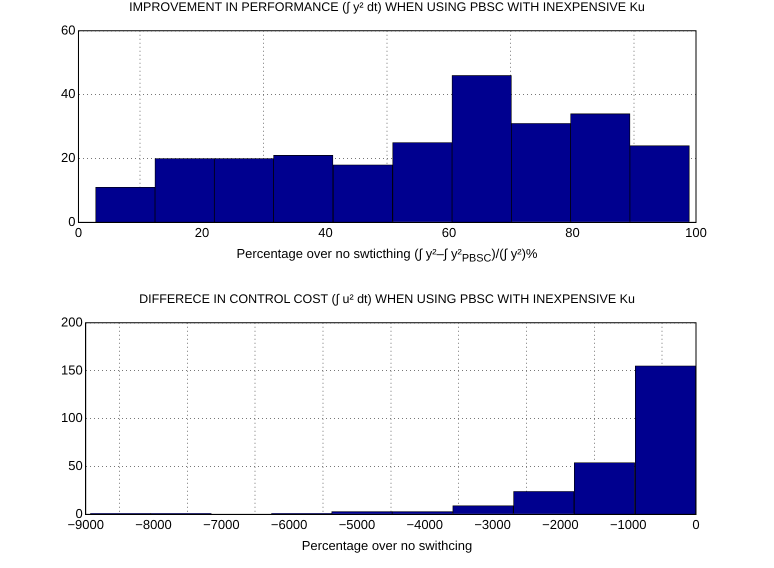 The height and width of the screenshot is (568, 774). I want to click on y-tick-label: 20, so click(68, 158).